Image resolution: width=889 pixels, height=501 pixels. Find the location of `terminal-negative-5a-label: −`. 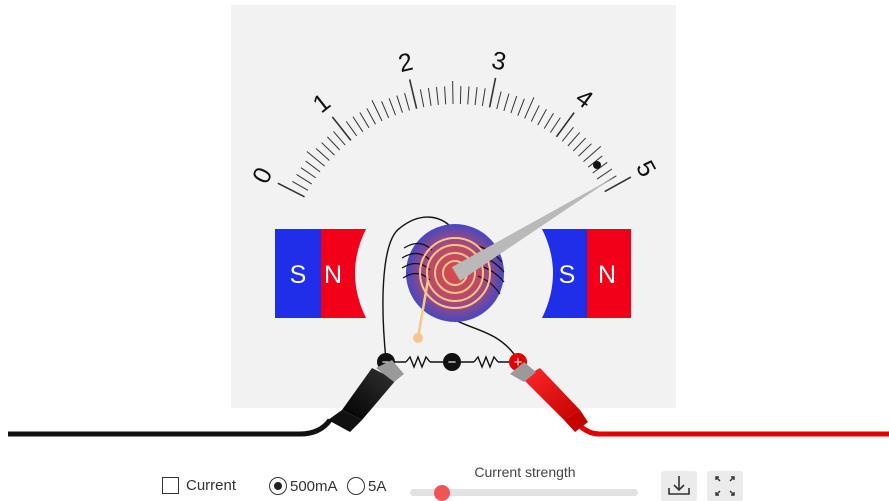

terminal-negative-5a-label: − is located at coordinates (452, 362).